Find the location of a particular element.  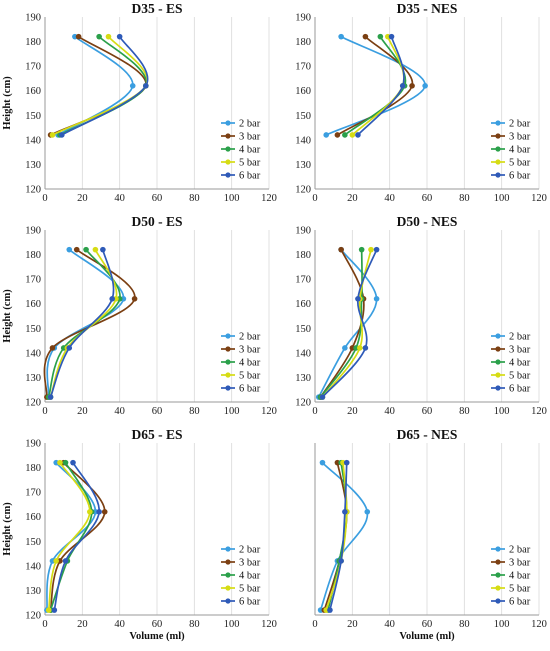

x-tick-label: 0 is located at coordinates (314, 411).